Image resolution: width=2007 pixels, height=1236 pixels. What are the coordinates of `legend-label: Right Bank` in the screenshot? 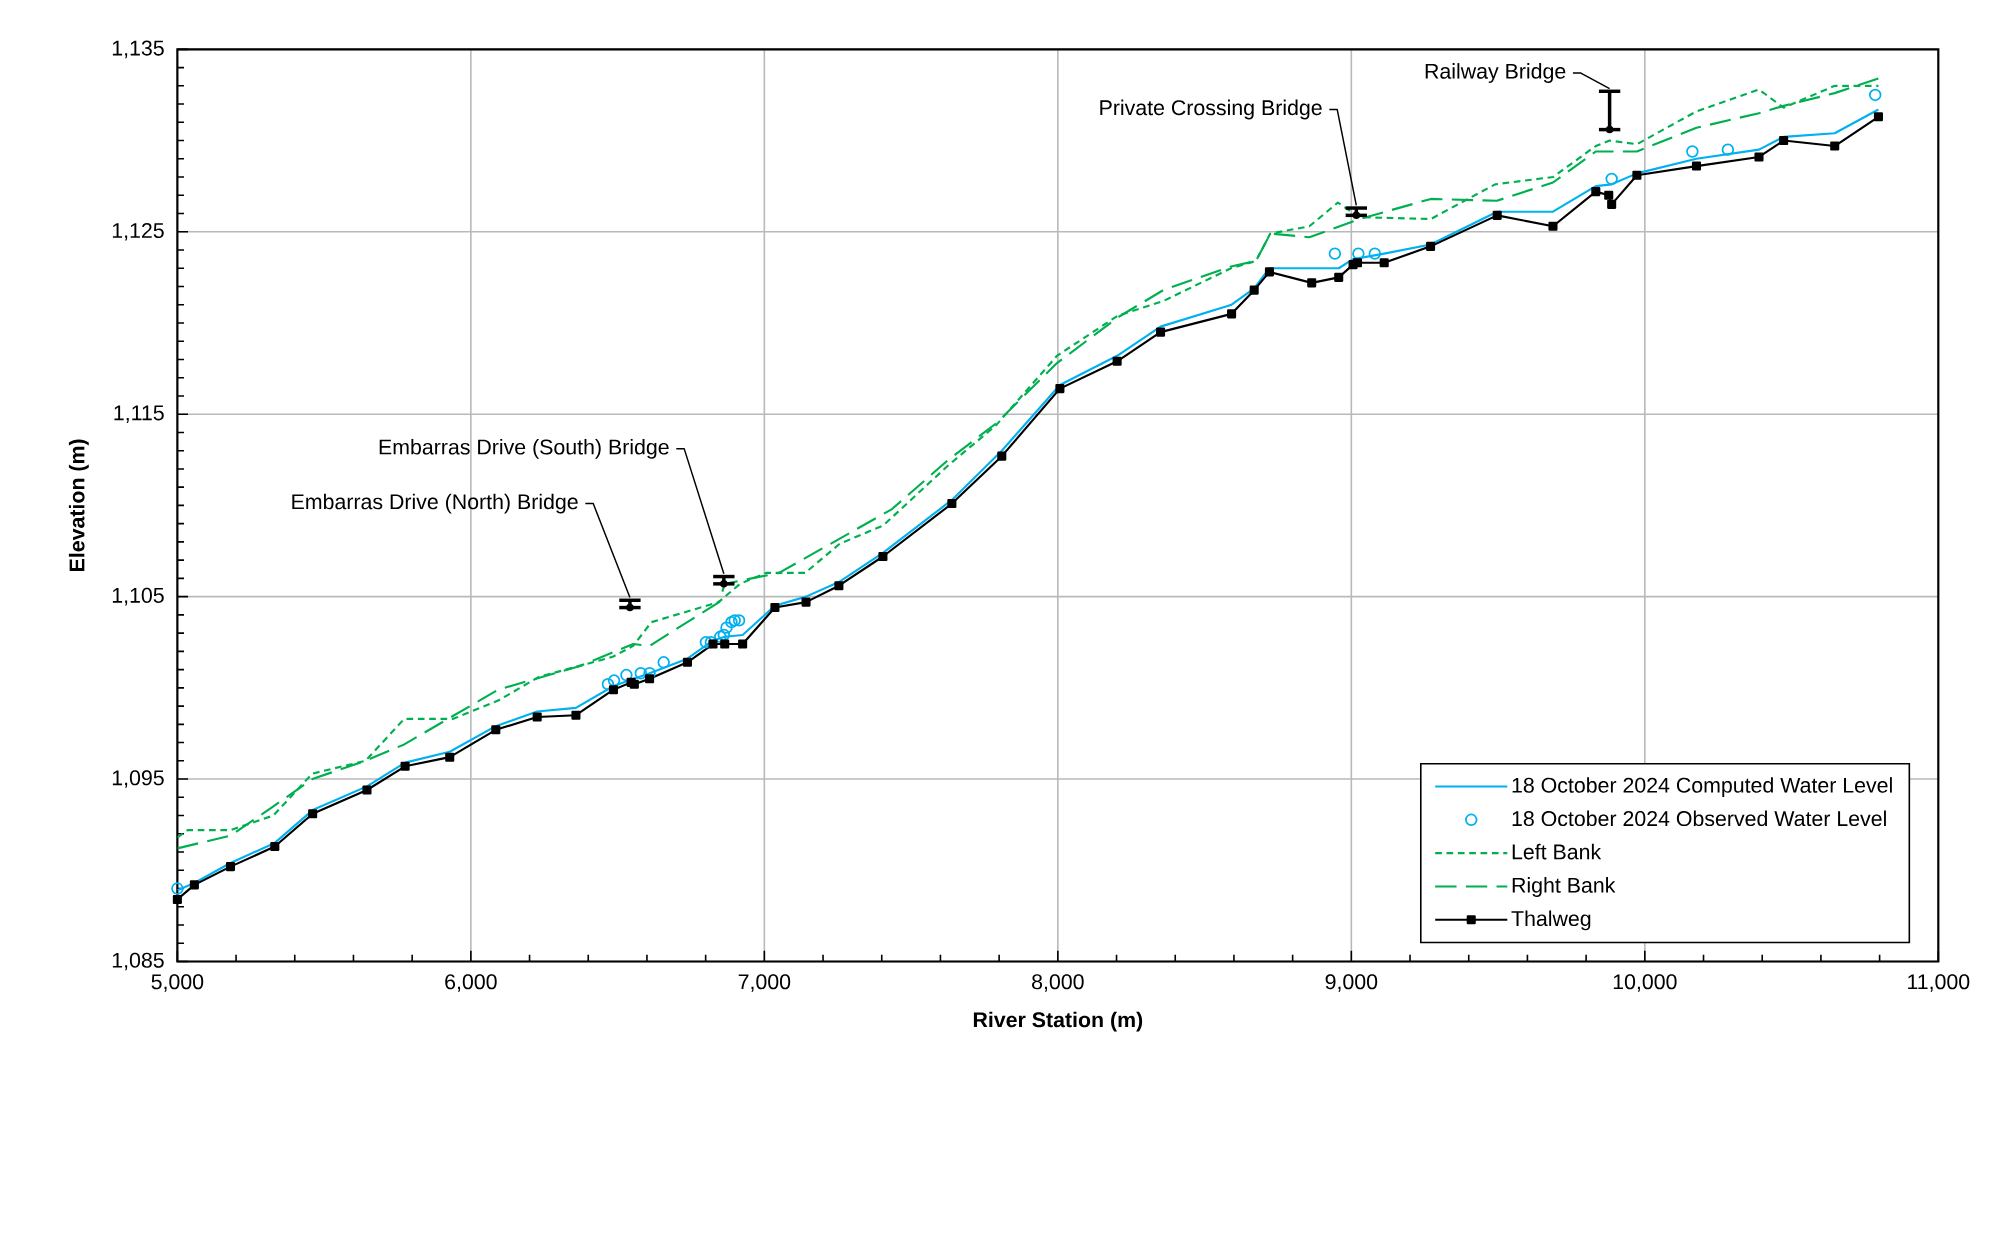 It's located at (1564, 887).